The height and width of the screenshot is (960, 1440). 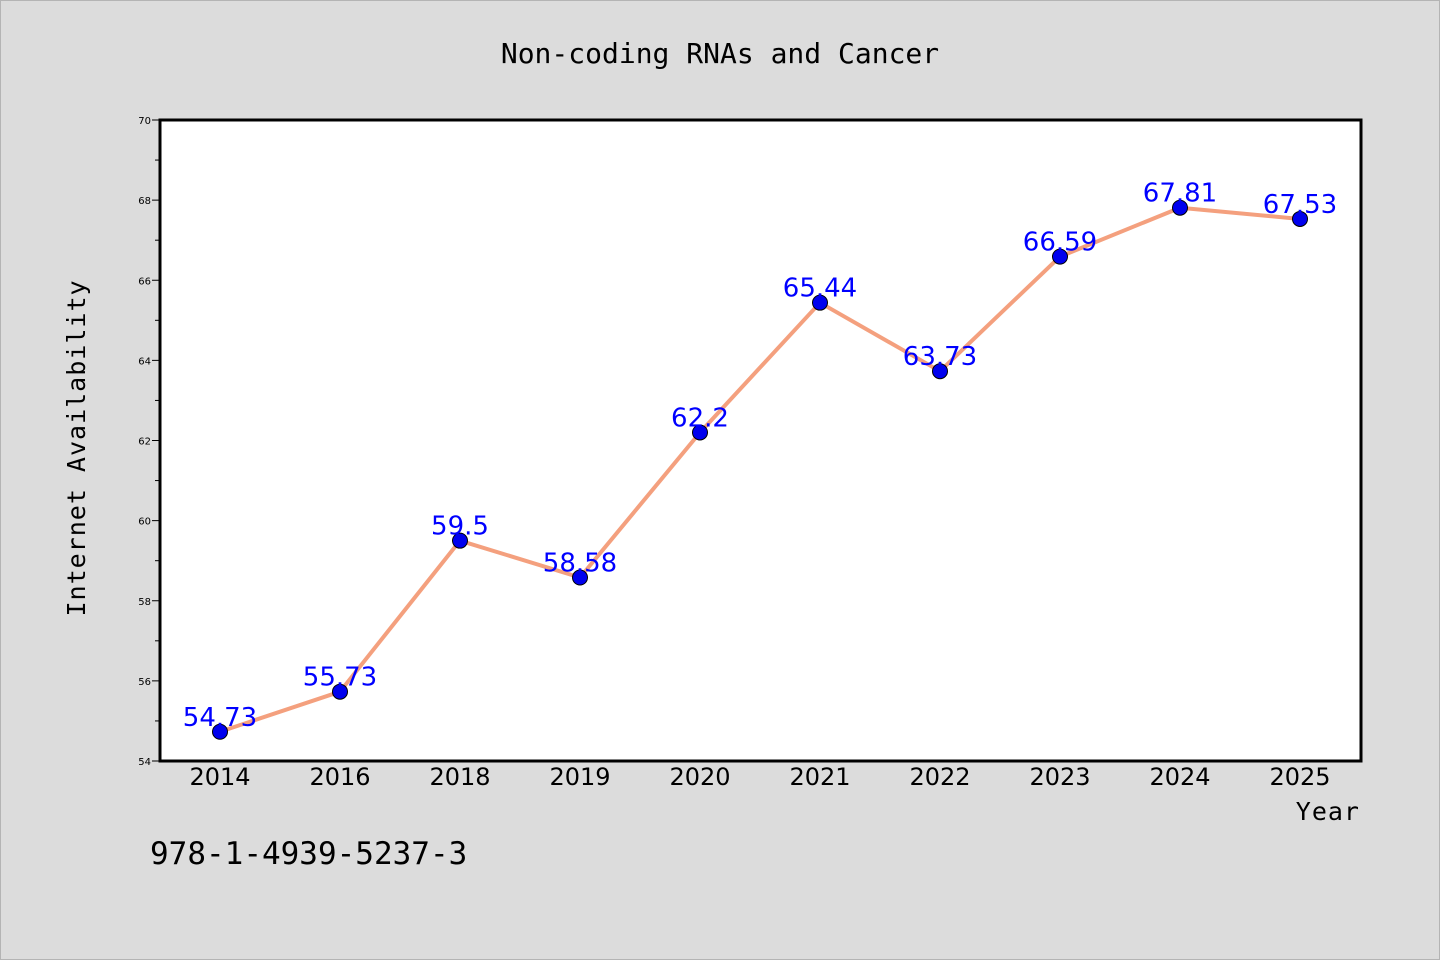 I want to click on x-tick-label: 2018, so click(x=459, y=777).